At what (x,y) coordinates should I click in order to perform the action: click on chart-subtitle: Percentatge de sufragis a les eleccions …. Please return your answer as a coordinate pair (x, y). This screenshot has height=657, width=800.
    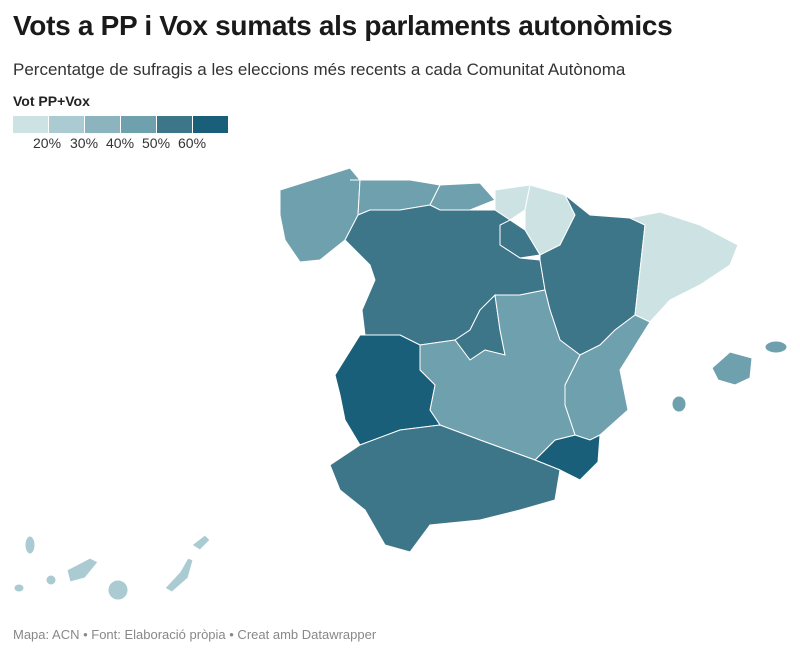
    Looking at the image, I should click on (319, 69).